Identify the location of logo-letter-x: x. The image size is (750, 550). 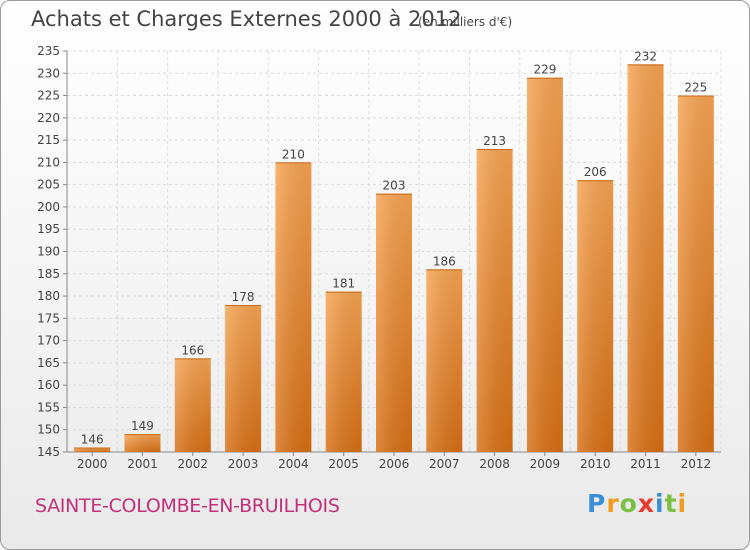
(646, 503).